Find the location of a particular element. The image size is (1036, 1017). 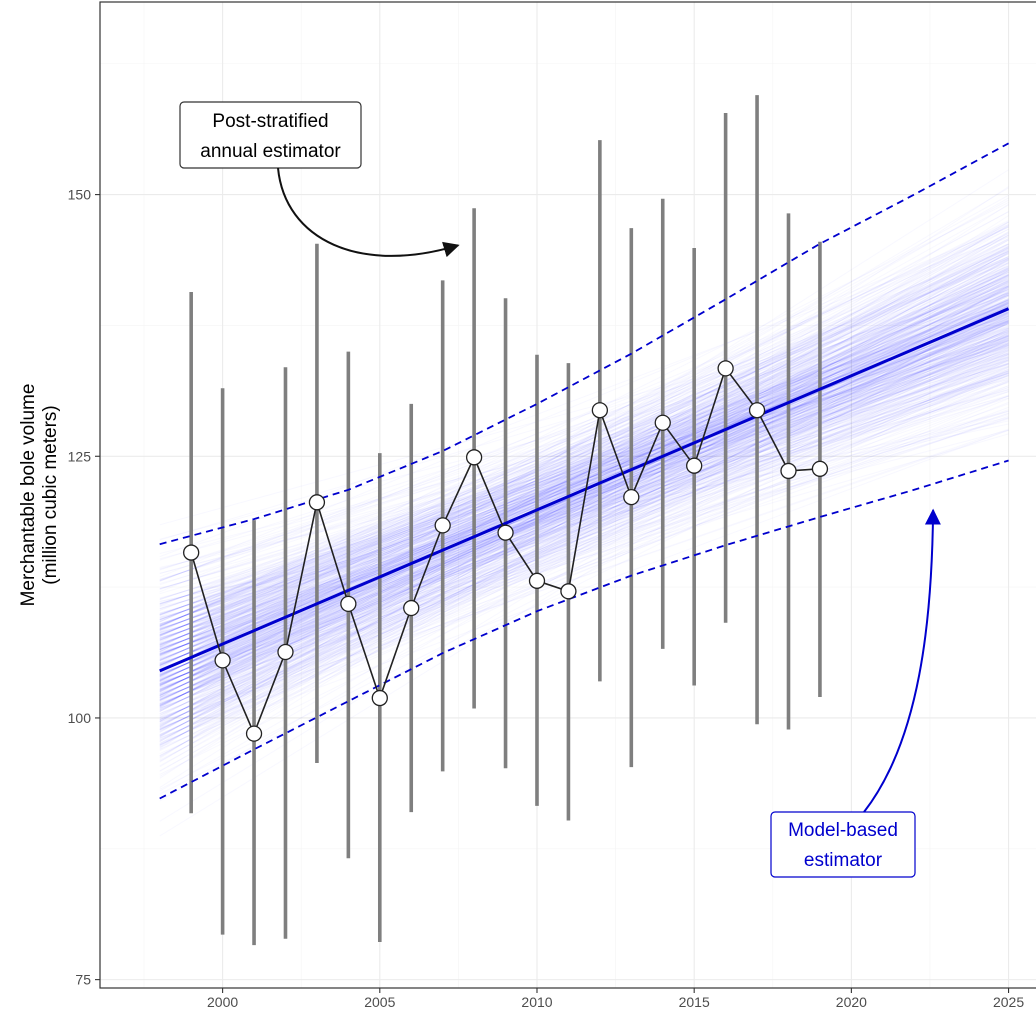

callout-box-poststratified is located at coordinates (270, 135).